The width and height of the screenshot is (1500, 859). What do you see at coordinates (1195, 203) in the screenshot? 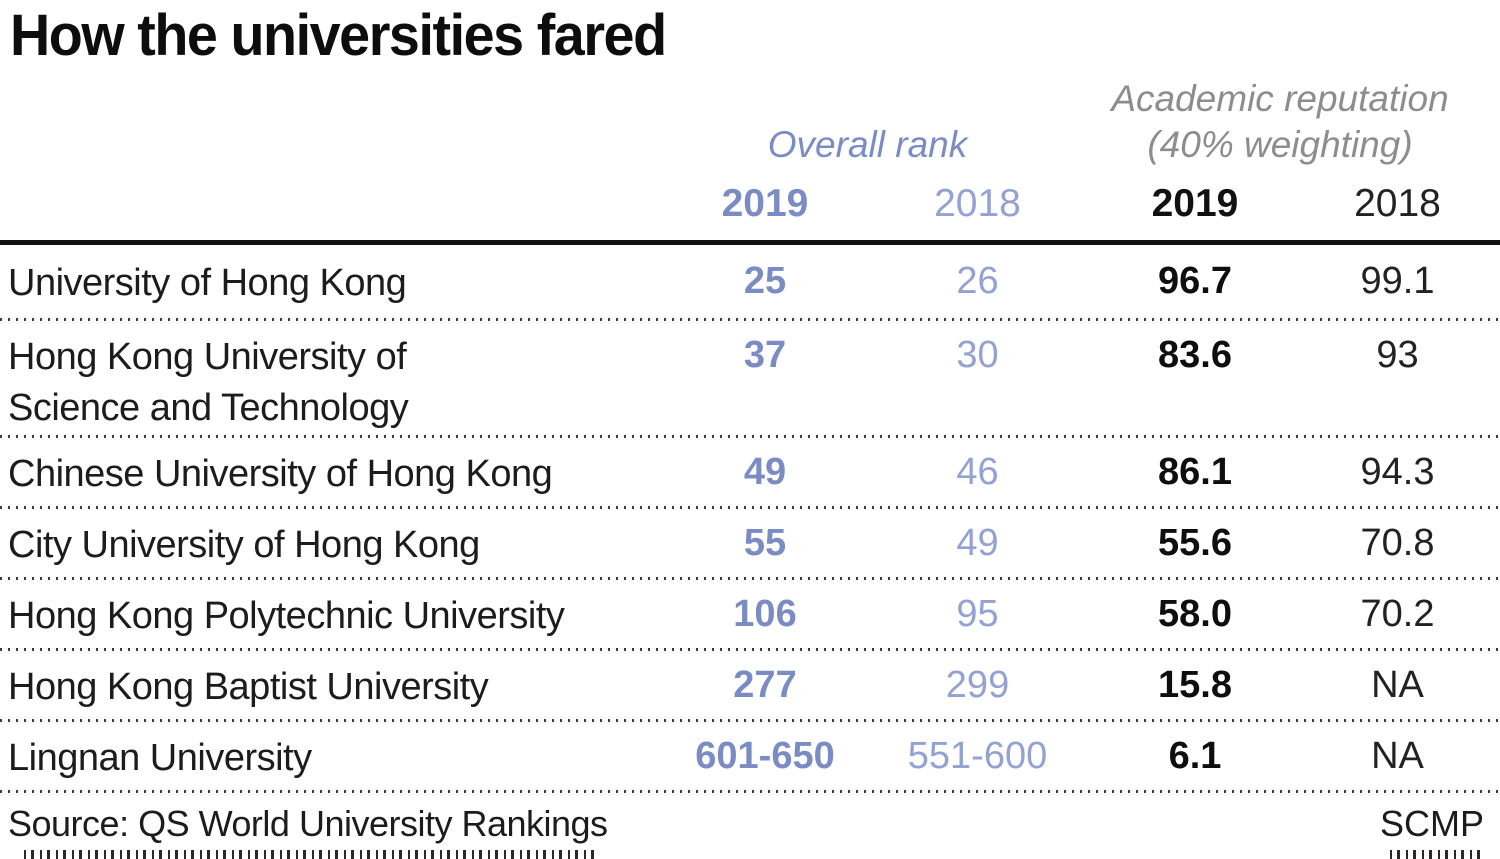
I see `year-header-reputation-2019: 2019` at bounding box center [1195, 203].